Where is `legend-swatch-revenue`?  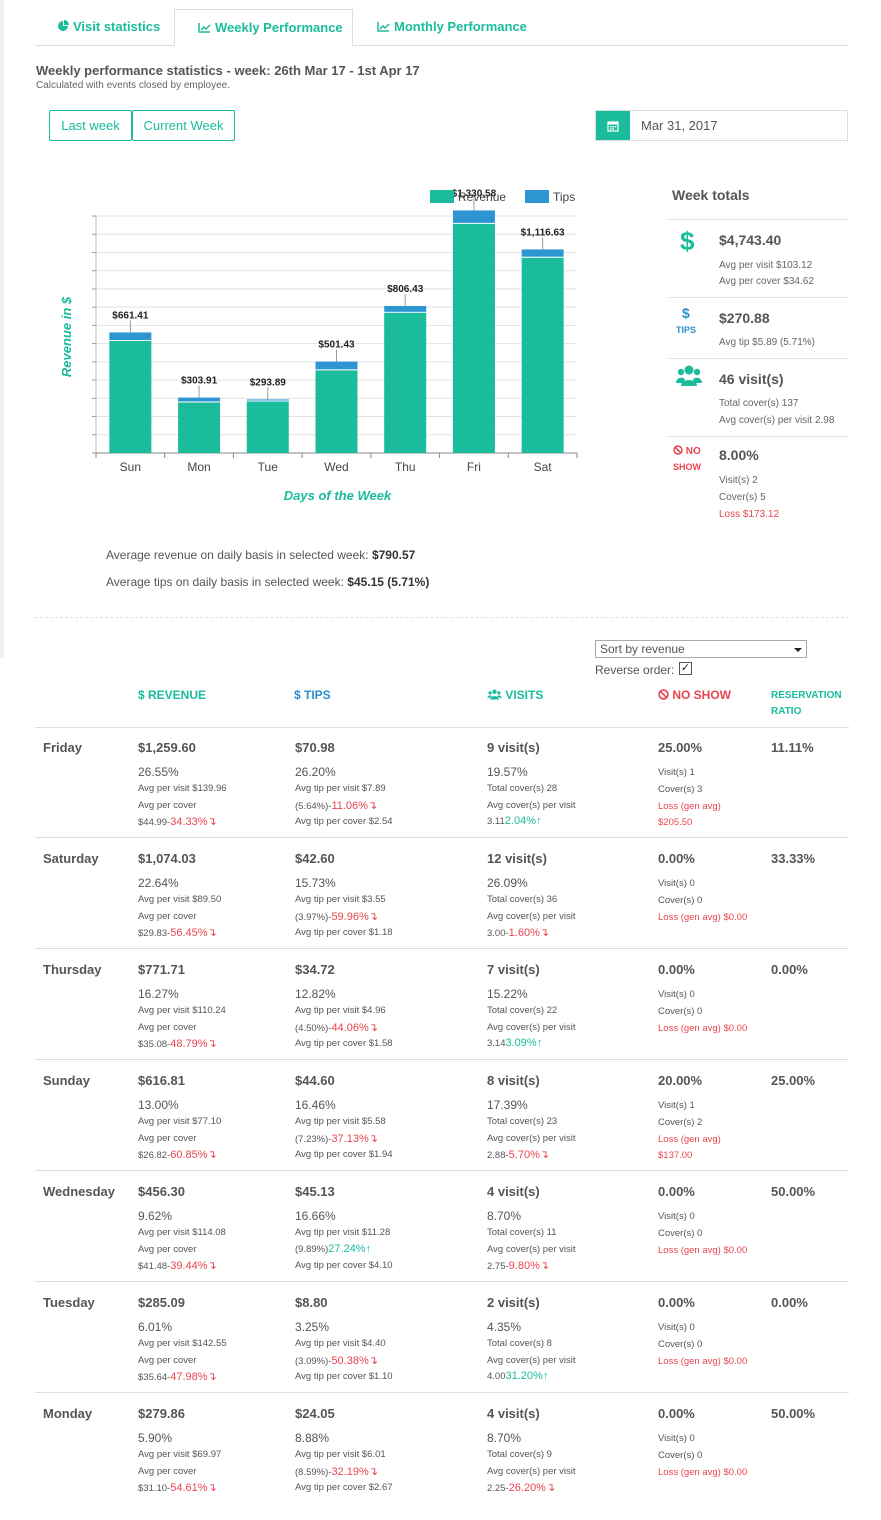
legend-swatch-revenue is located at coordinates (442, 196).